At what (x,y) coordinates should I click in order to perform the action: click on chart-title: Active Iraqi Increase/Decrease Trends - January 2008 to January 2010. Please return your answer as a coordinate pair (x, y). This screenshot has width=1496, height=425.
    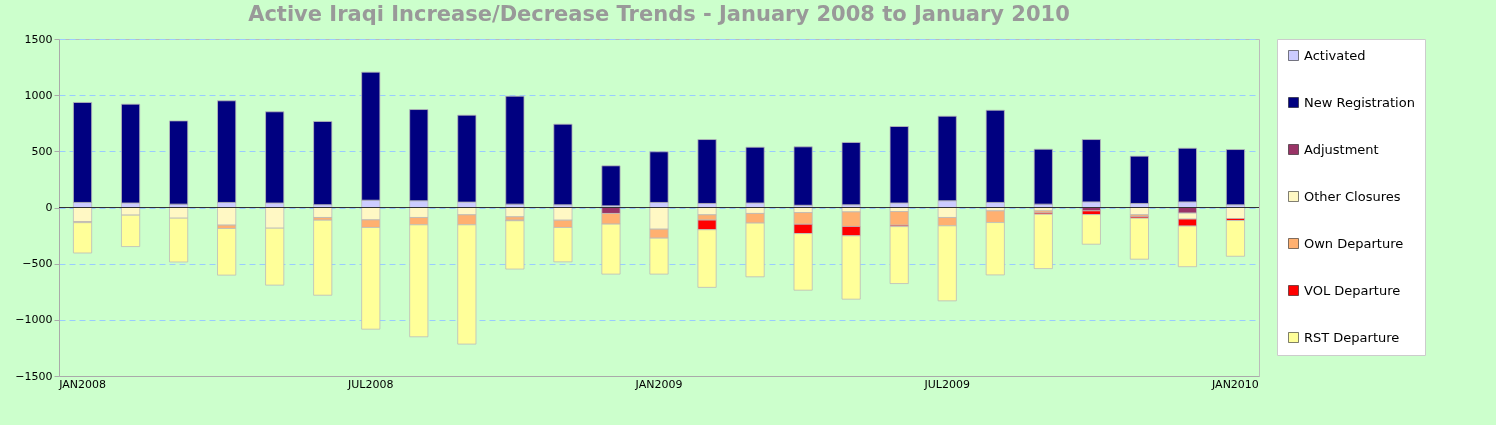
    Looking at the image, I should click on (659, 14).